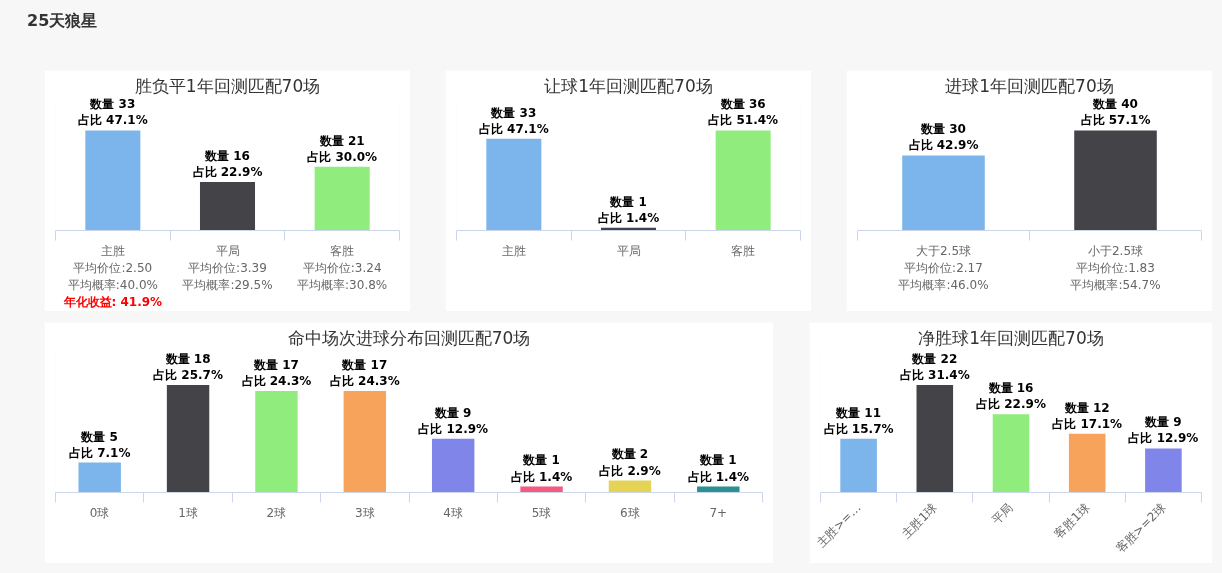  I want to click on x-tick-label: 小于2.5球, so click(1115, 250).